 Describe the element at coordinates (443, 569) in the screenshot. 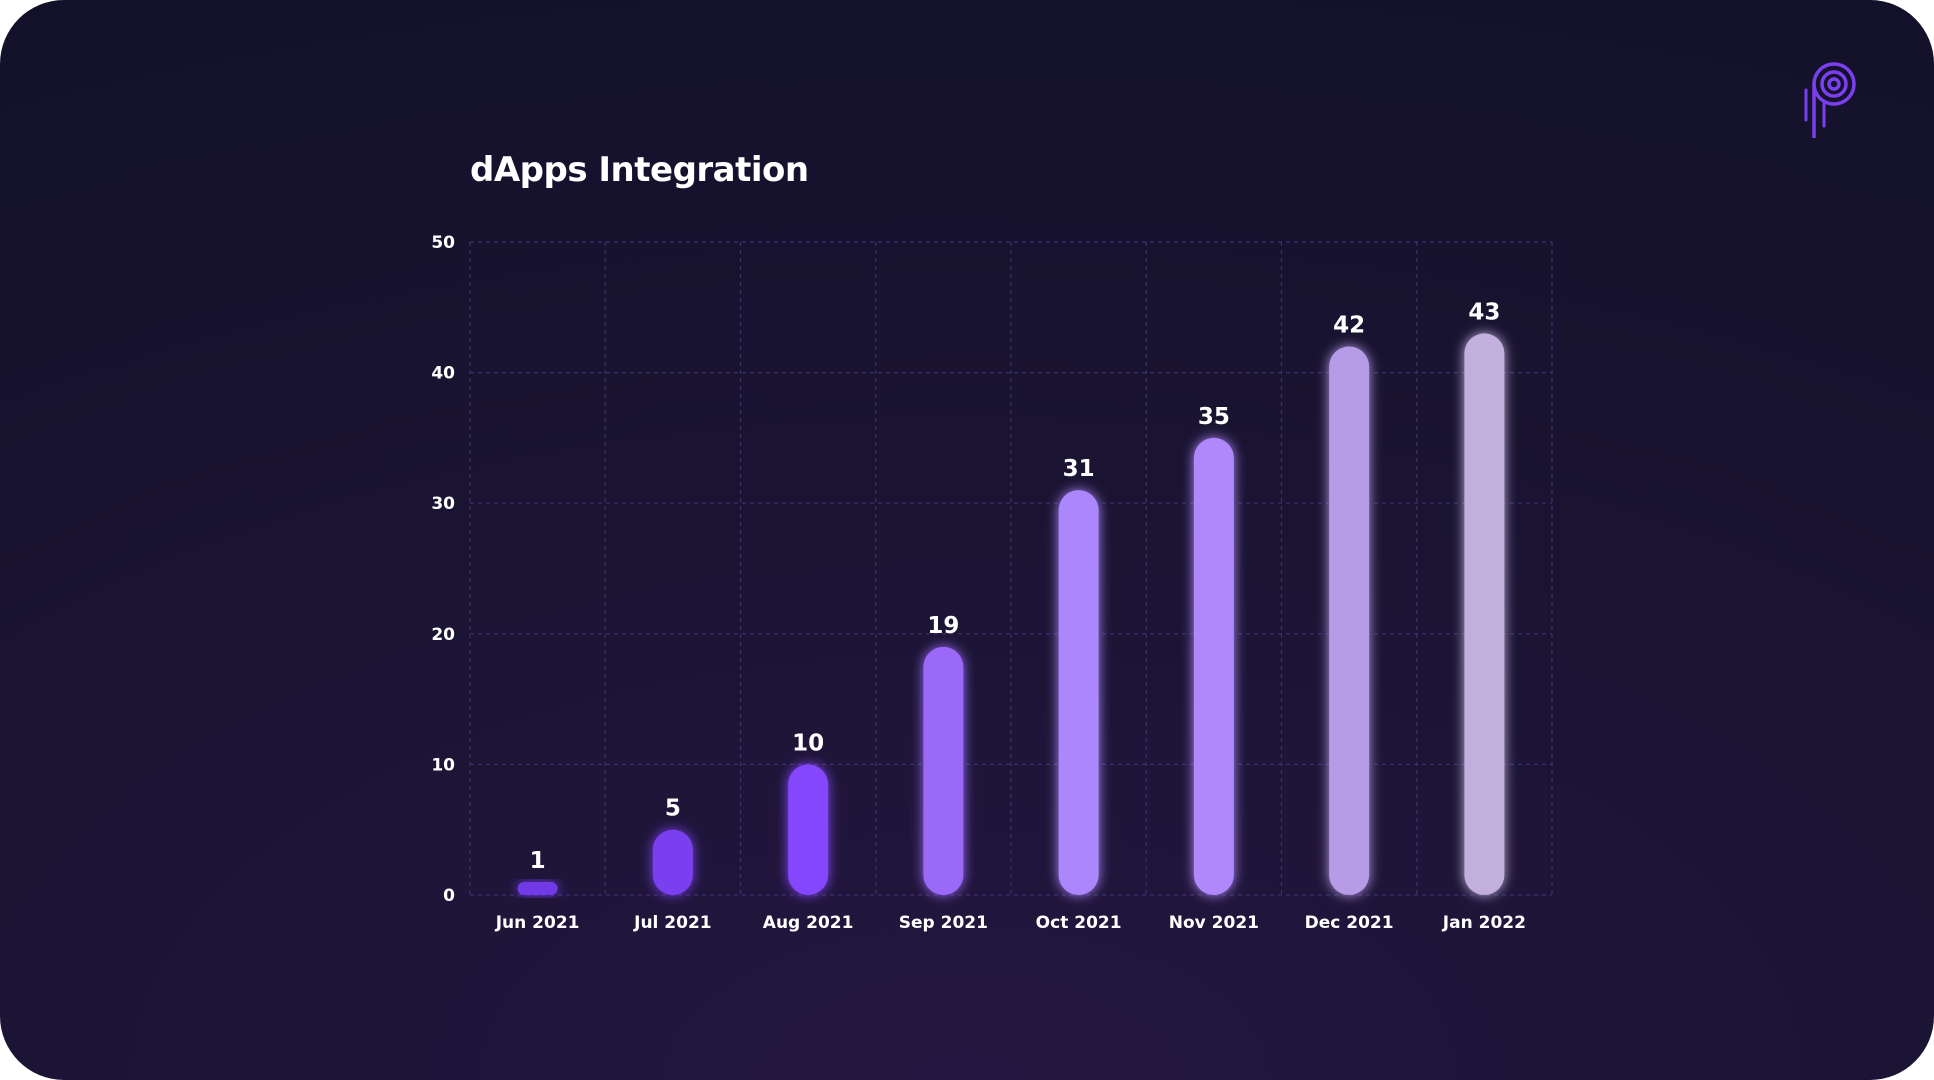

I see `y-axis: 0 10 20 30 40 50` at that location.